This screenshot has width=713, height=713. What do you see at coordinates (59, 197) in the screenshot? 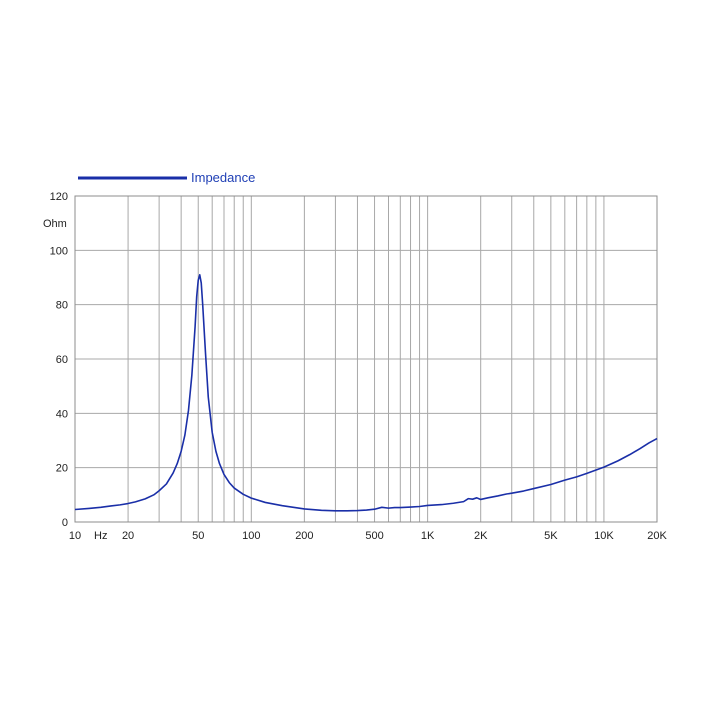
I see `y-tick-label: 120` at bounding box center [59, 197].